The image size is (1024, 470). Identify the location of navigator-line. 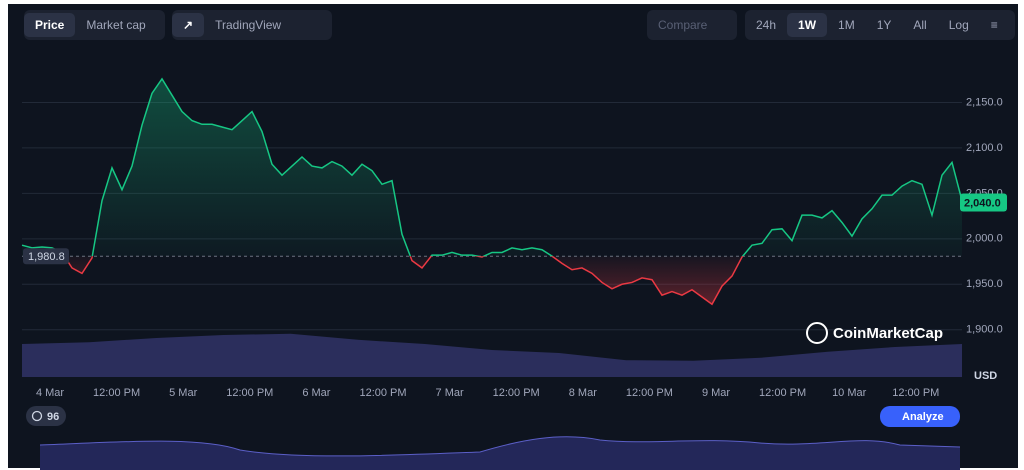
(500, 446).